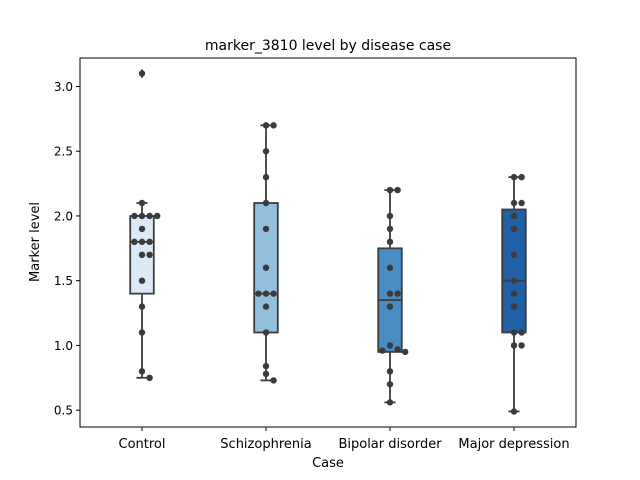  Describe the element at coordinates (265, 444) in the screenshot. I see `x-tick-label: Schizophrenia` at that location.